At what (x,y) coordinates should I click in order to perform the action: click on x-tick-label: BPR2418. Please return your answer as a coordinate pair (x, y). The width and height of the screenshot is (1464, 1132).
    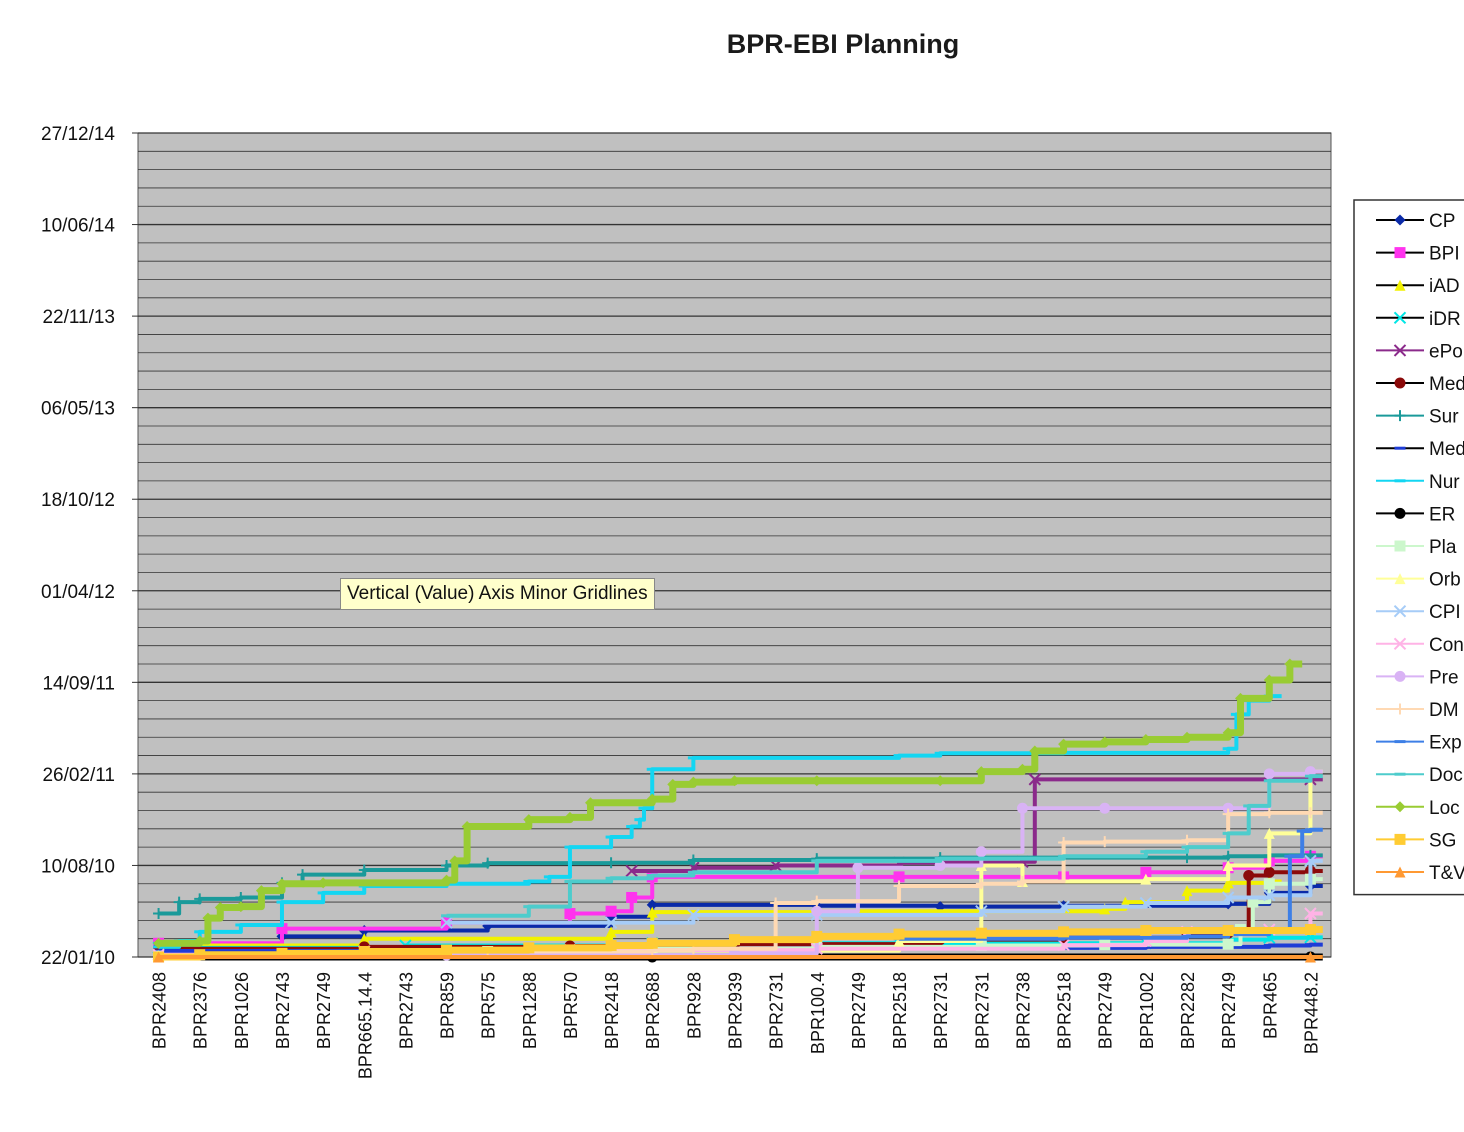
    Looking at the image, I should click on (612, 1010).